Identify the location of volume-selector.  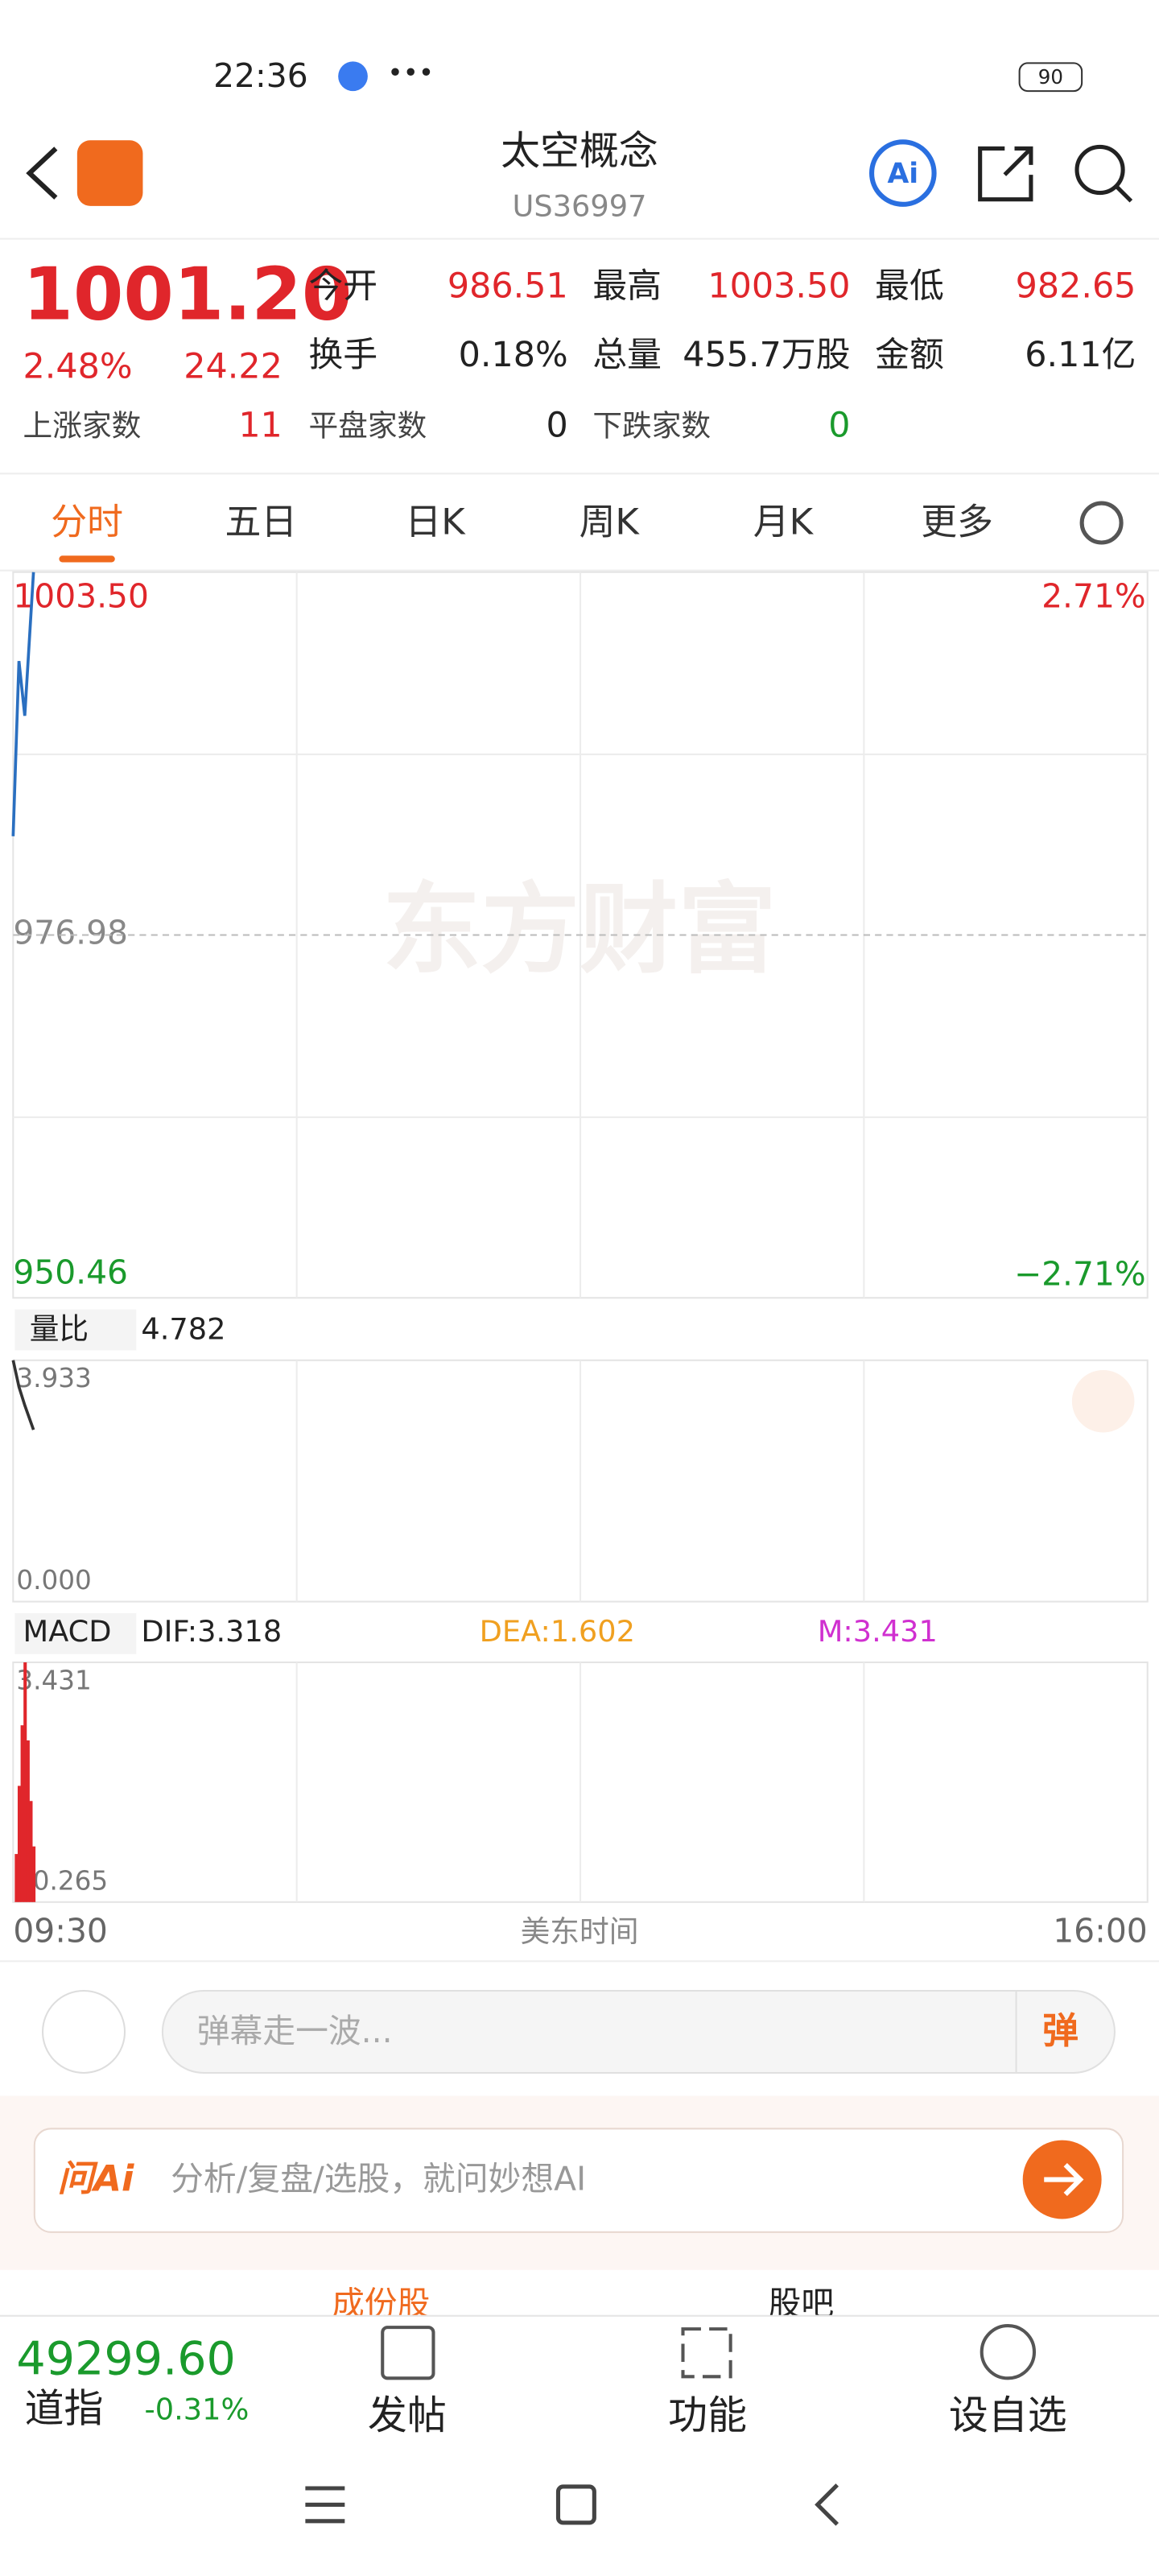
(75, 1330).